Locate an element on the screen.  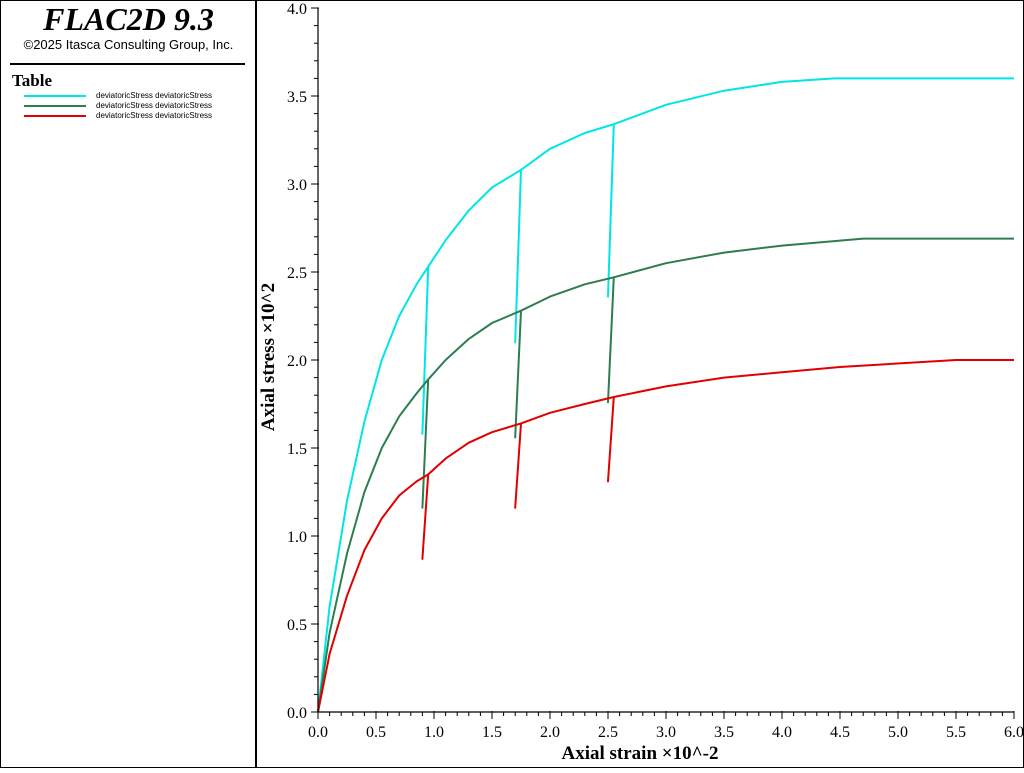
y-tick-label: 4.0 is located at coordinates (297, 9).